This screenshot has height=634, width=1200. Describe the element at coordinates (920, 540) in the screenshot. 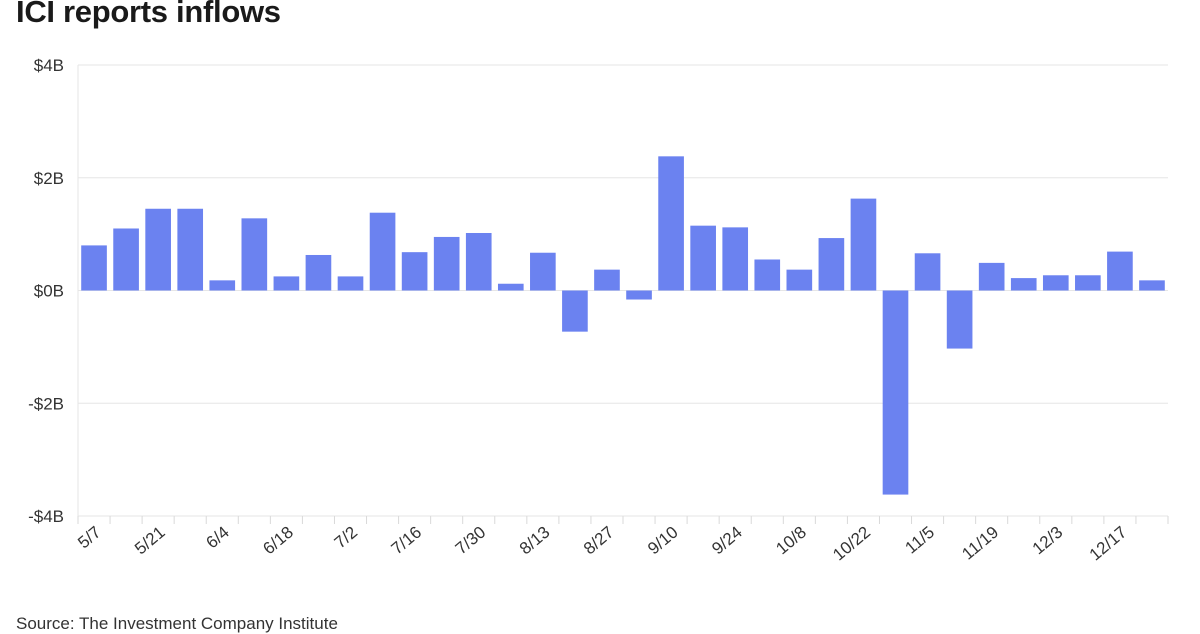

I see `x-tick-label: 11/5` at that location.